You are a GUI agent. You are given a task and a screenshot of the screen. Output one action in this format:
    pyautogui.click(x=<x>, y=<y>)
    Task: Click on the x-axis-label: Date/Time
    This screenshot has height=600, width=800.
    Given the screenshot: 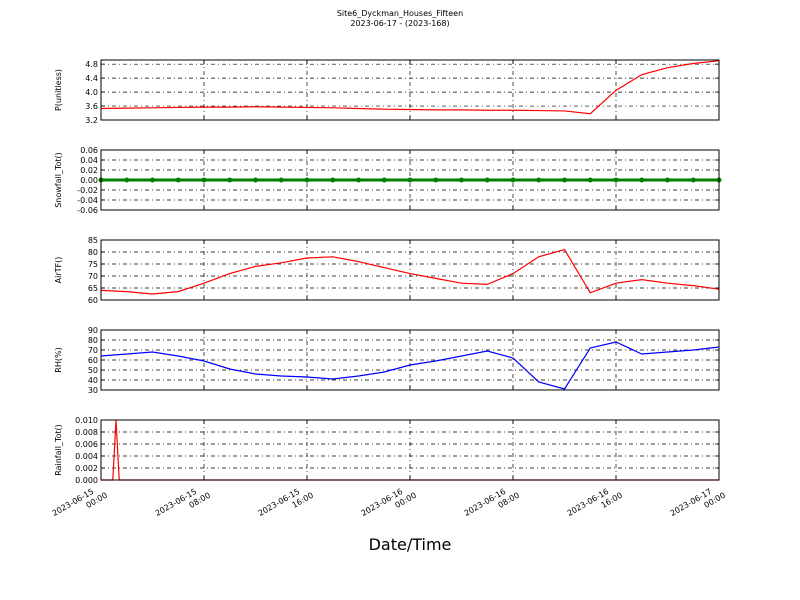 What is the action you would take?
    pyautogui.click(x=410, y=544)
    